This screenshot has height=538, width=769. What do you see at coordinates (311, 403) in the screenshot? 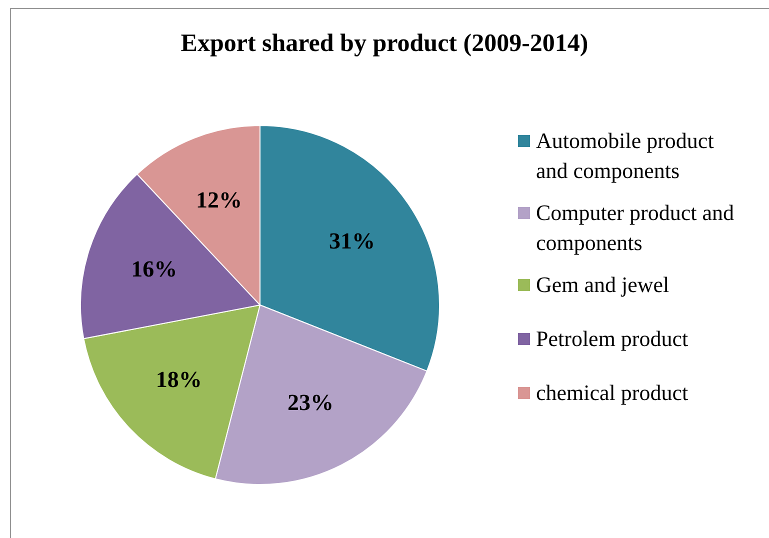
I see `data-label: 23%` at bounding box center [311, 403].